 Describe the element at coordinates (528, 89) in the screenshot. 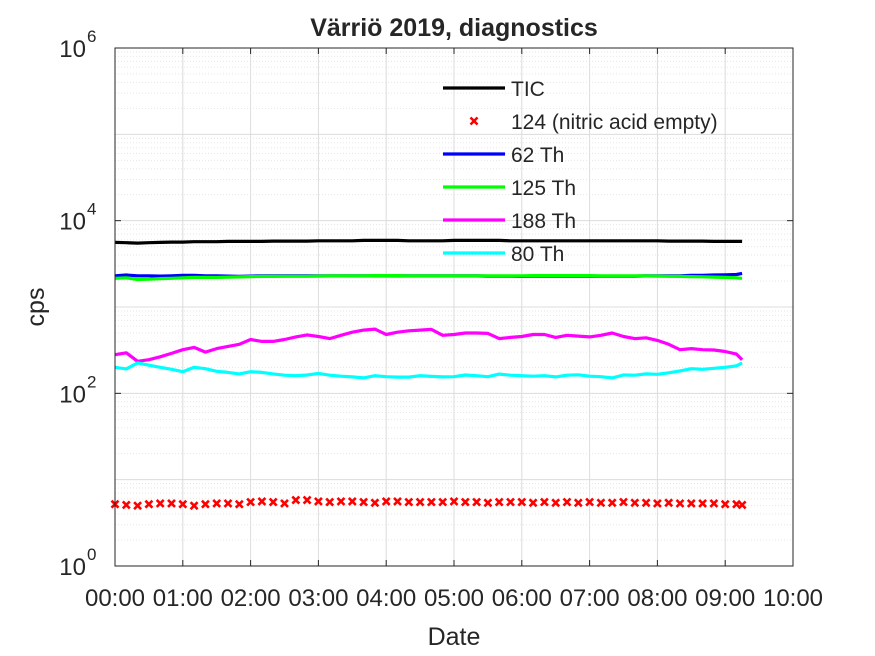

I see `legend-label: TIC` at that location.